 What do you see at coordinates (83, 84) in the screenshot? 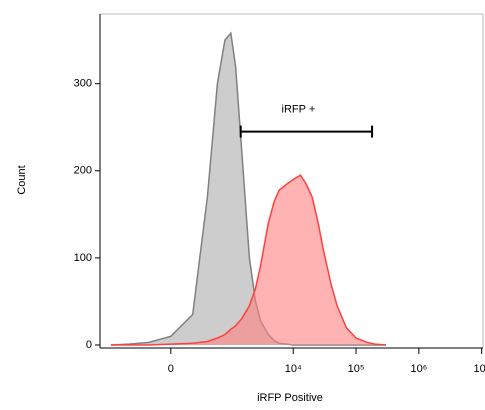
I see `y-tick-label: 300` at bounding box center [83, 84].